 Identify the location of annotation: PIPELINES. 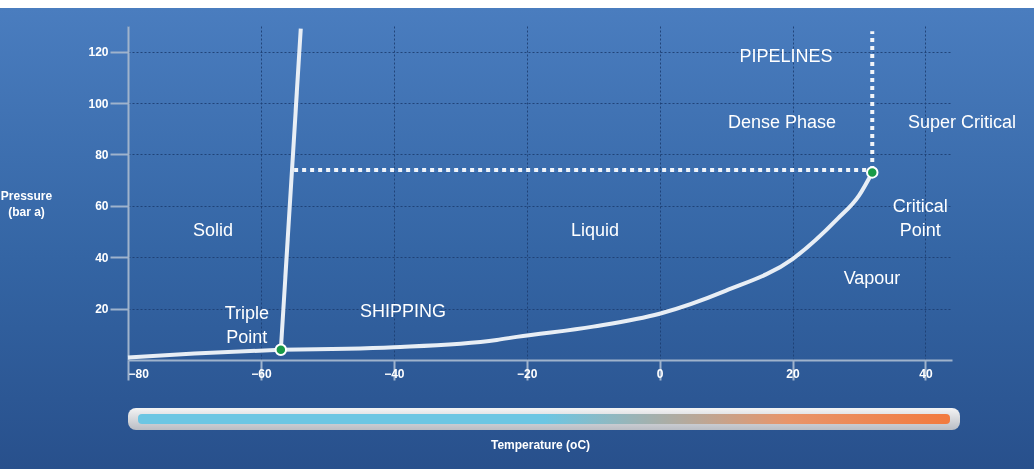
(786, 56).